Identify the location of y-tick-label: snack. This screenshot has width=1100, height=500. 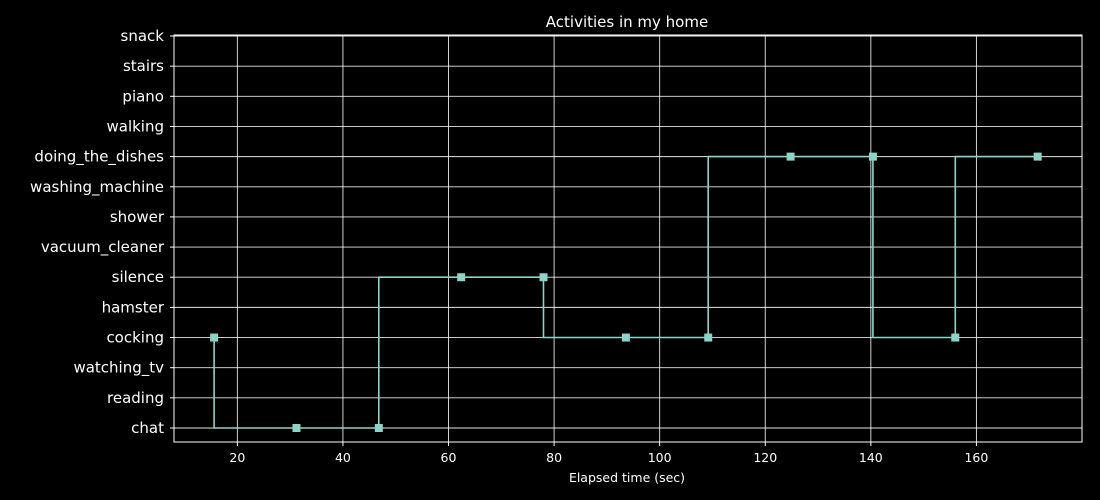
(143, 36).